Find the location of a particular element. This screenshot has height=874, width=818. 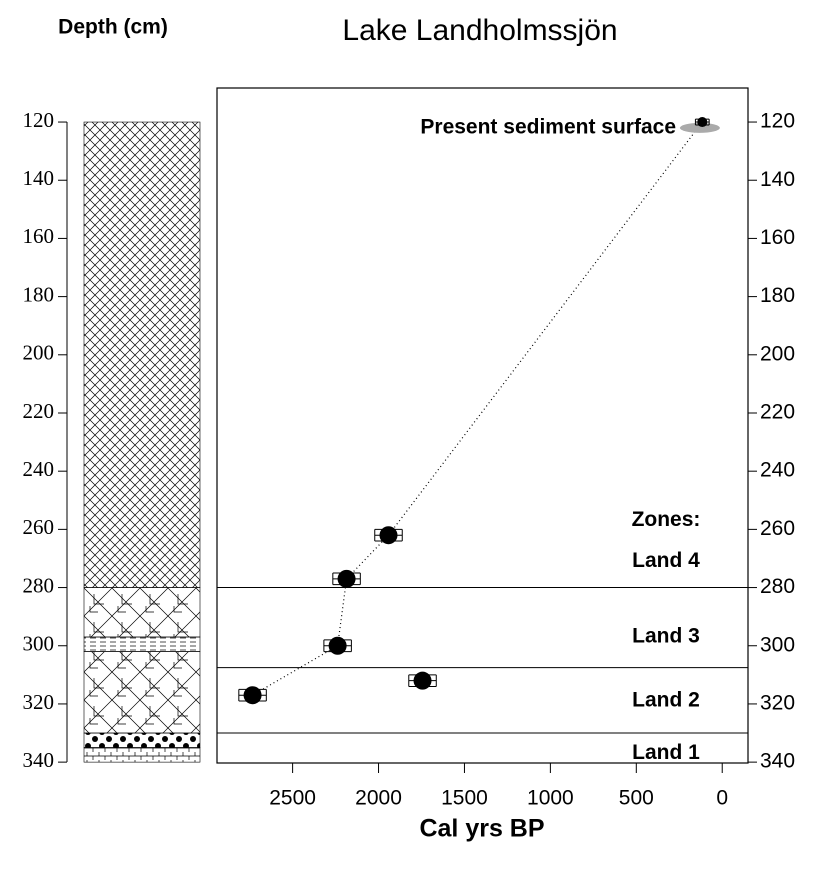

zones-title: Zones: is located at coordinates (666, 519).